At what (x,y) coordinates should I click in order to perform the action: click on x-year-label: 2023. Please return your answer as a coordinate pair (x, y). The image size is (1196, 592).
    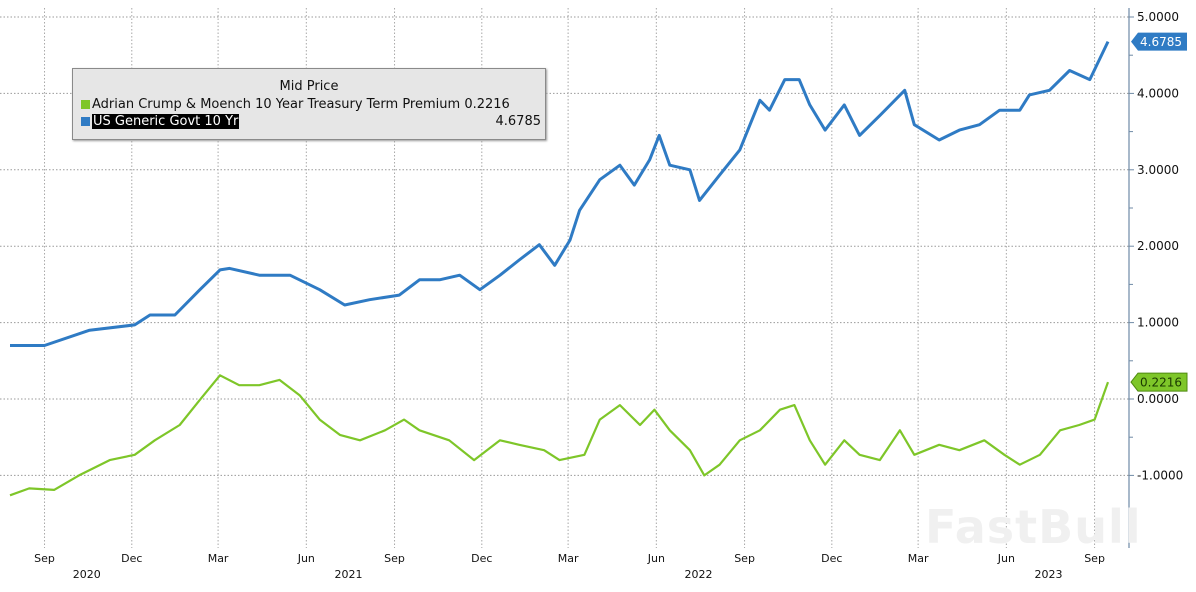
    Looking at the image, I should click on (1049, 574).